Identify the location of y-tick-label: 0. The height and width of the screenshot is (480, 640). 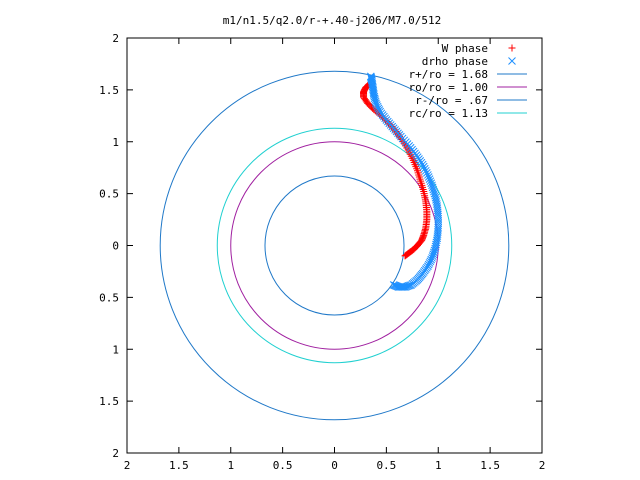
(115, 246).